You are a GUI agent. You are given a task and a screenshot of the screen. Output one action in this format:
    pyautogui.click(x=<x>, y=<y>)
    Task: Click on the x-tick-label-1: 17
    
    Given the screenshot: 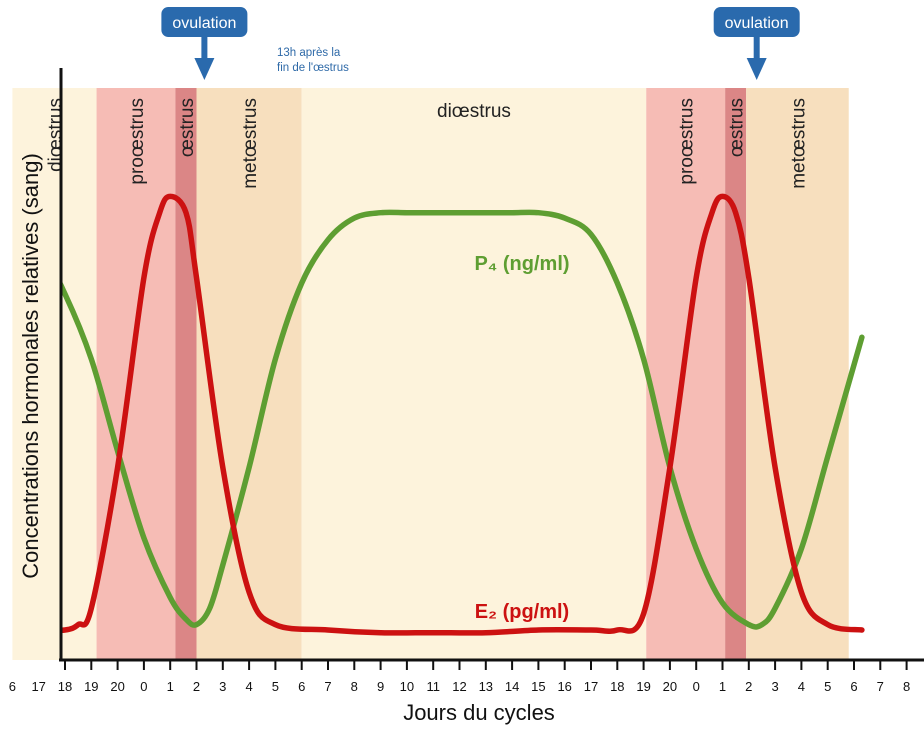 What is the action you would take?
    pyautogui.click(x=38, y=686)
    